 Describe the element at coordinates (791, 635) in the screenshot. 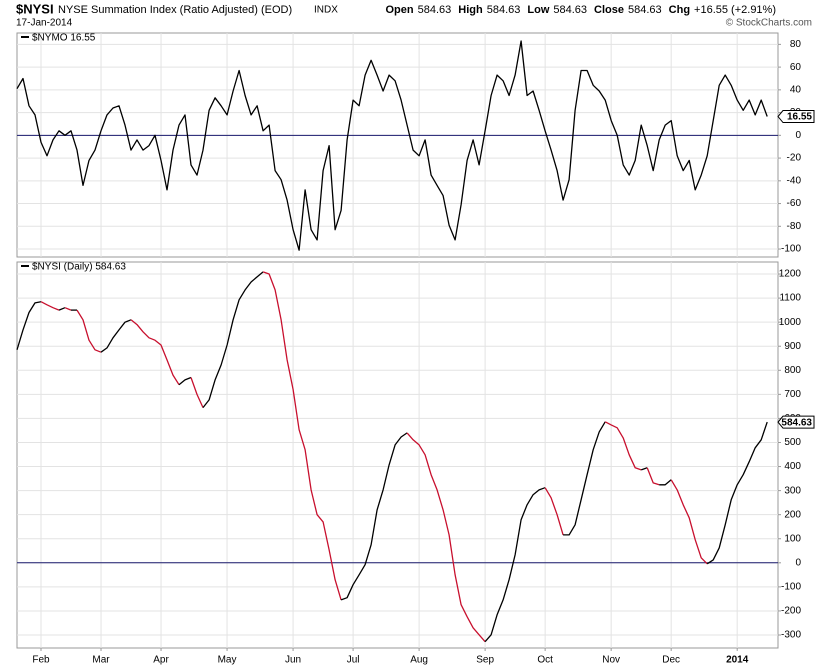

I see `y-tick-label: -300` at that location.